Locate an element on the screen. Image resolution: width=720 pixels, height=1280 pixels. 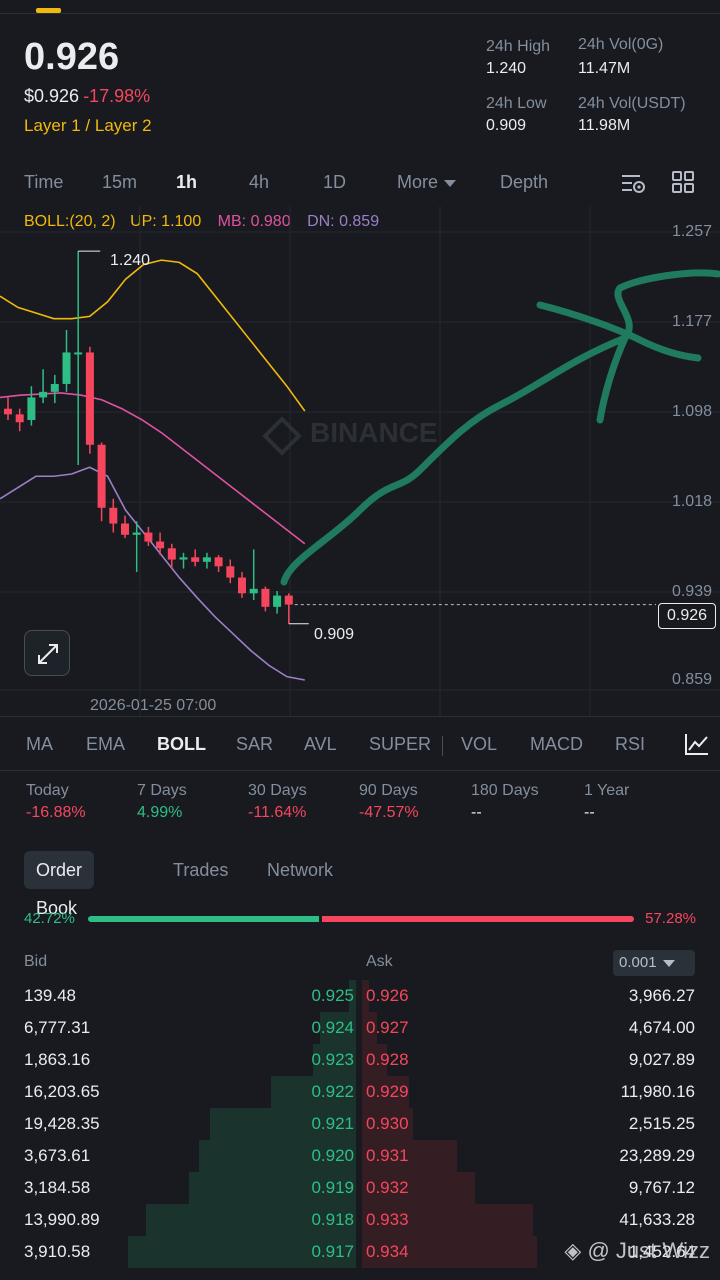
stat-label: 24h High is located at coordinates (518, 46).